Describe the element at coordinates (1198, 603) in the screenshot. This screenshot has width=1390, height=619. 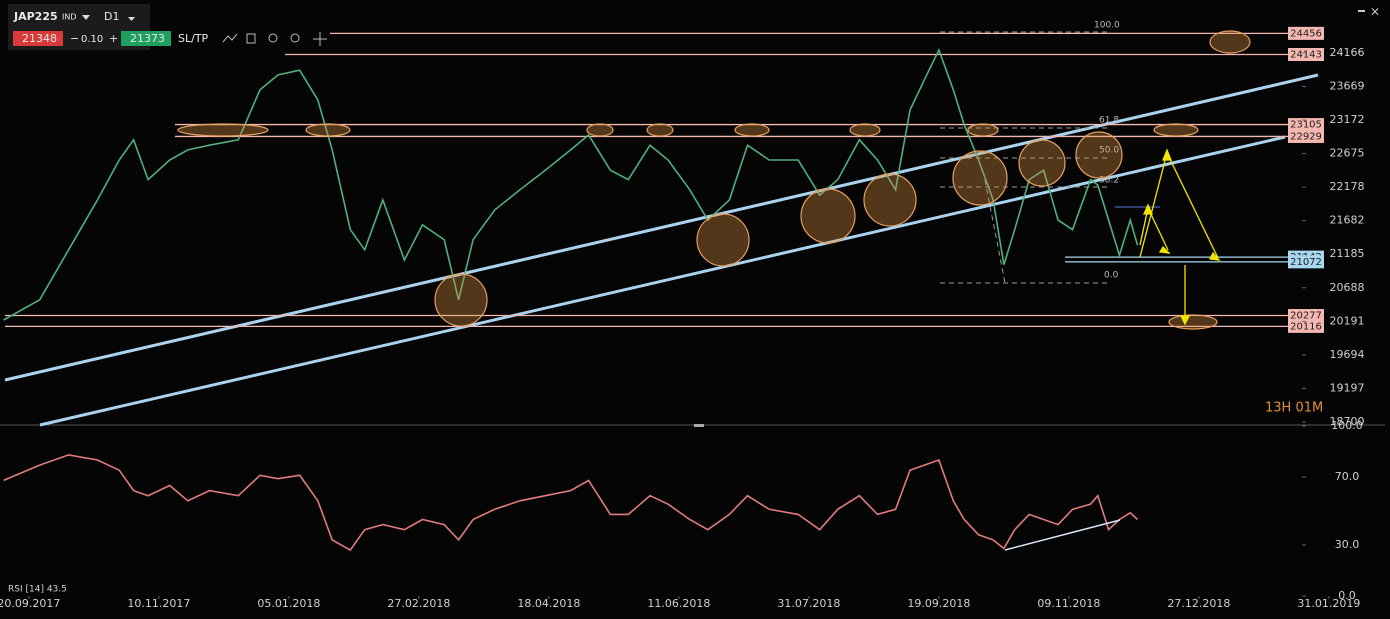
I see `x-tick-label: 27.12.2018` at that location.